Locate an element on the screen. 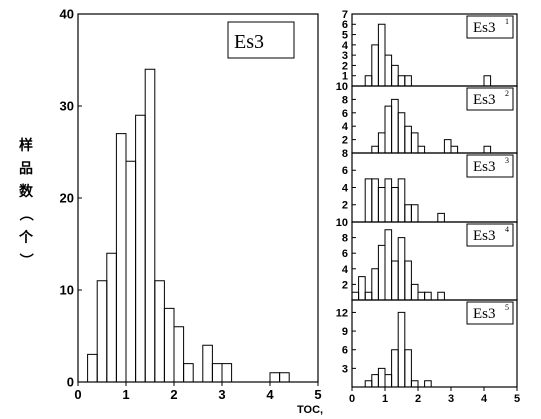 This screenshot has width=541, height=419. y-tick-label: 7 is located at coordinates (345, 15).